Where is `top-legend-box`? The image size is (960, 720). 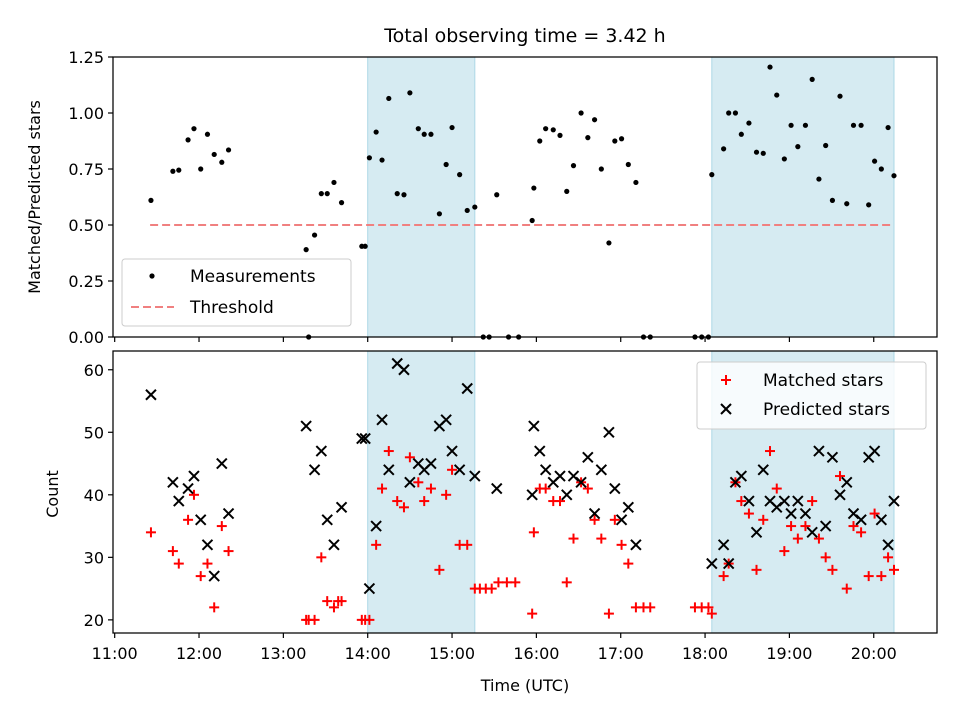 top-legend-box is located at coordinates (236, 292).